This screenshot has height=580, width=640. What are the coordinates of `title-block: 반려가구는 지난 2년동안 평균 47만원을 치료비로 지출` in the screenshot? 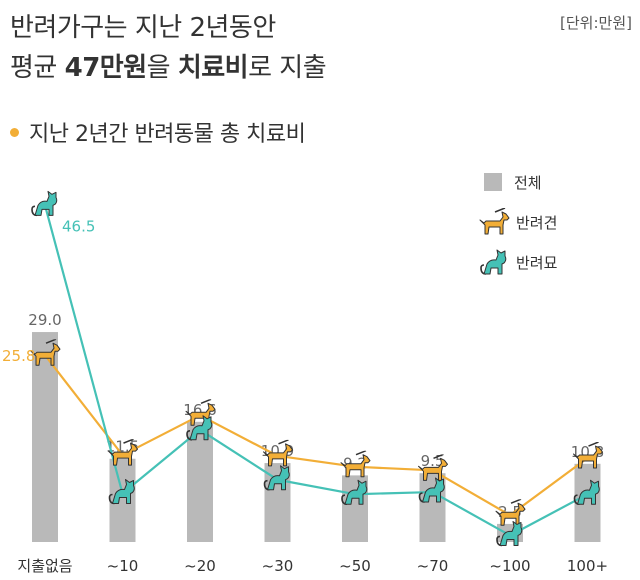 It's located at (168, 48).